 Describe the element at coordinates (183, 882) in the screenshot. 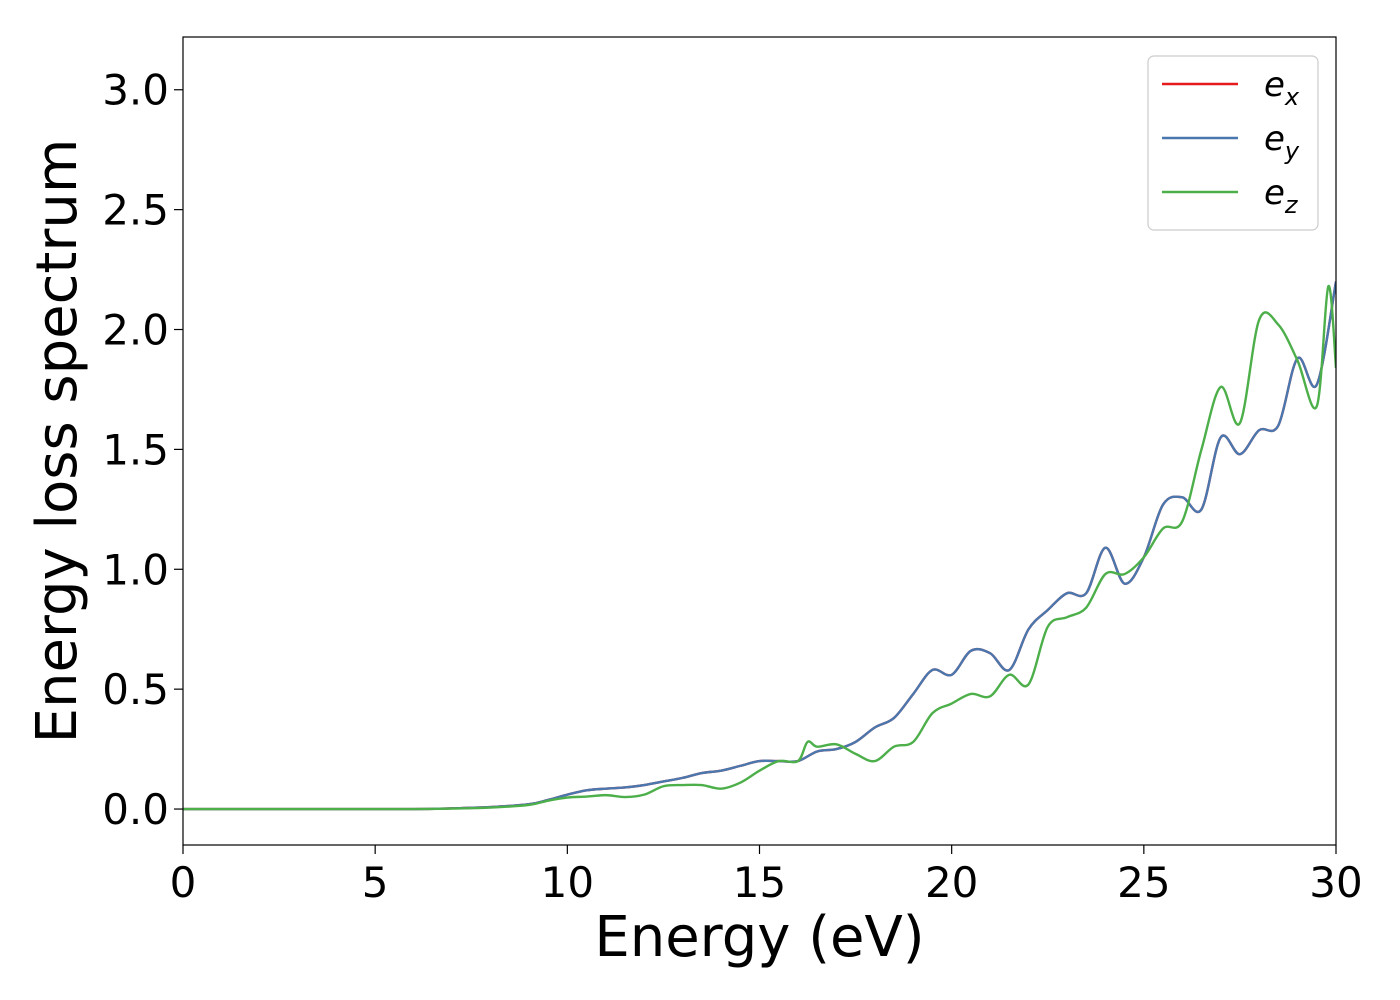

I see `x-tick-label: 0` at that location.